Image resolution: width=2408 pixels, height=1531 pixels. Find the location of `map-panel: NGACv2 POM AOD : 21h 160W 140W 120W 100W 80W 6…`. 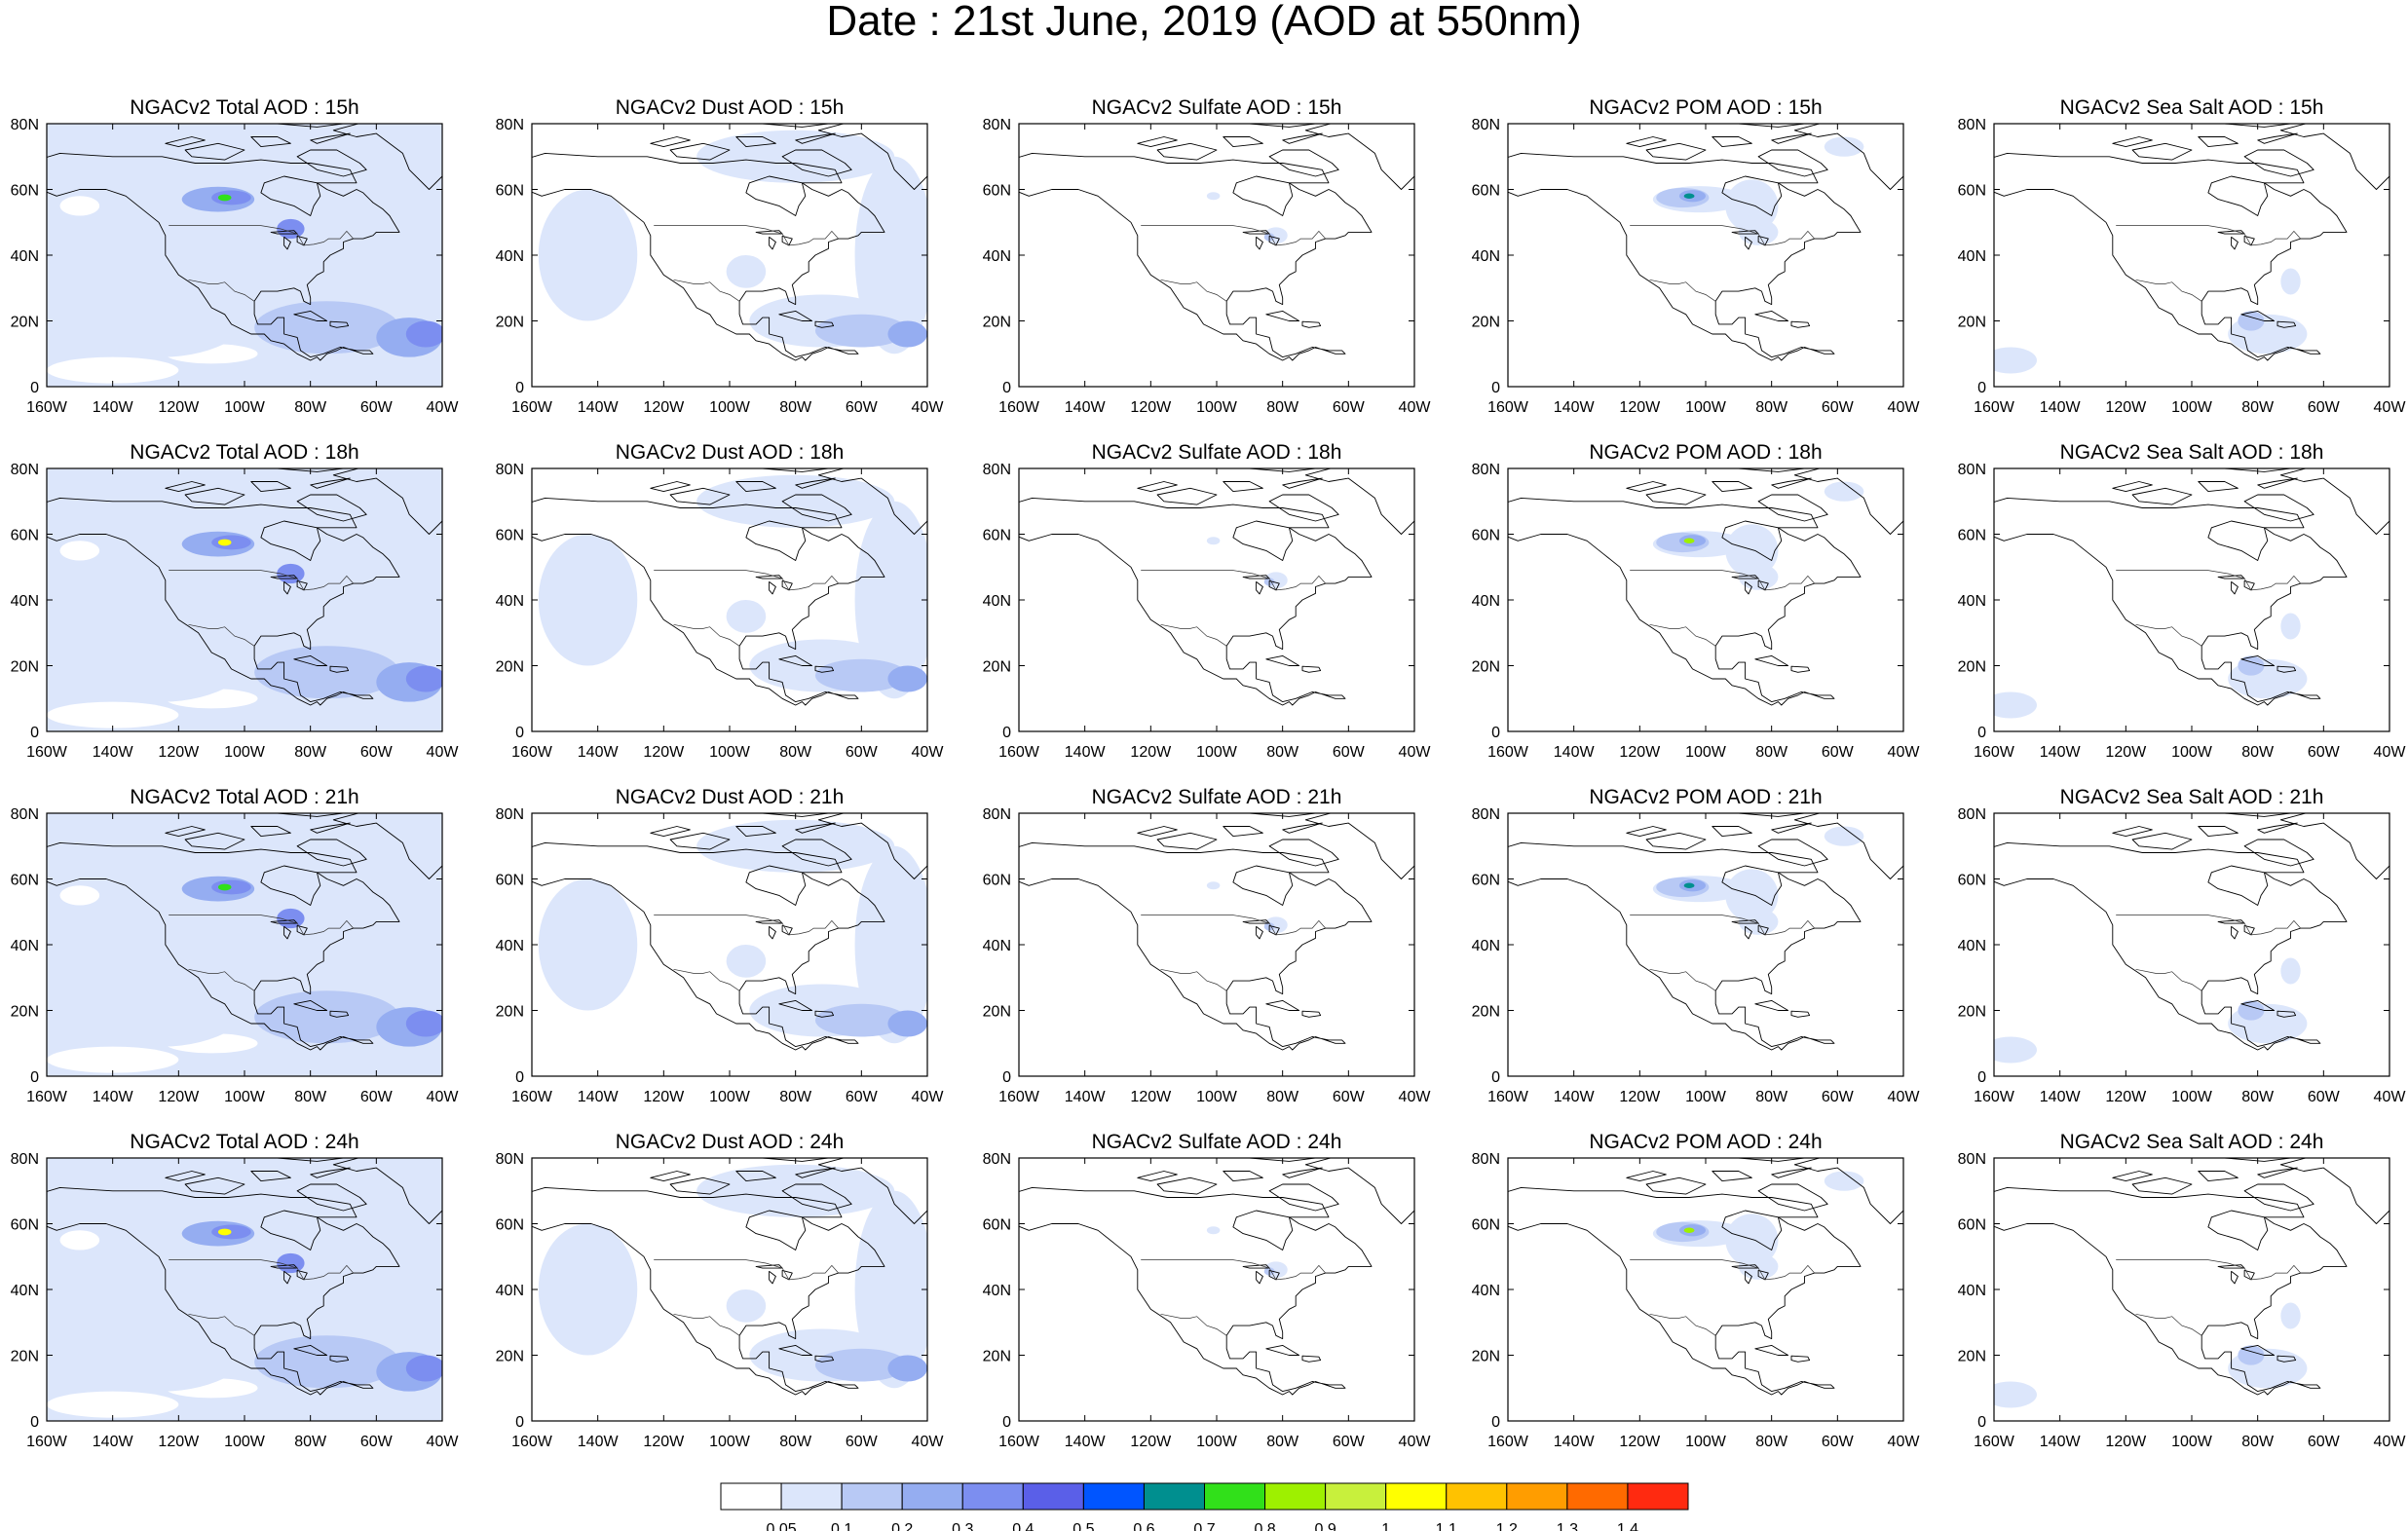

map-panel: NGACv2 POM AOD : 21h 160W 140W 120W 100W 80W 6… is located at coordinates (1696, 945).